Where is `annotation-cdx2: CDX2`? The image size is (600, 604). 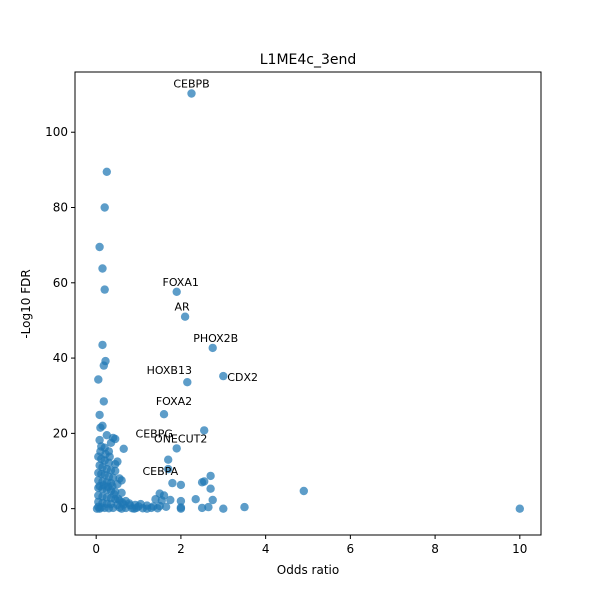 annotation-cdx2: CDX2 is located at coordinates (242, 377).